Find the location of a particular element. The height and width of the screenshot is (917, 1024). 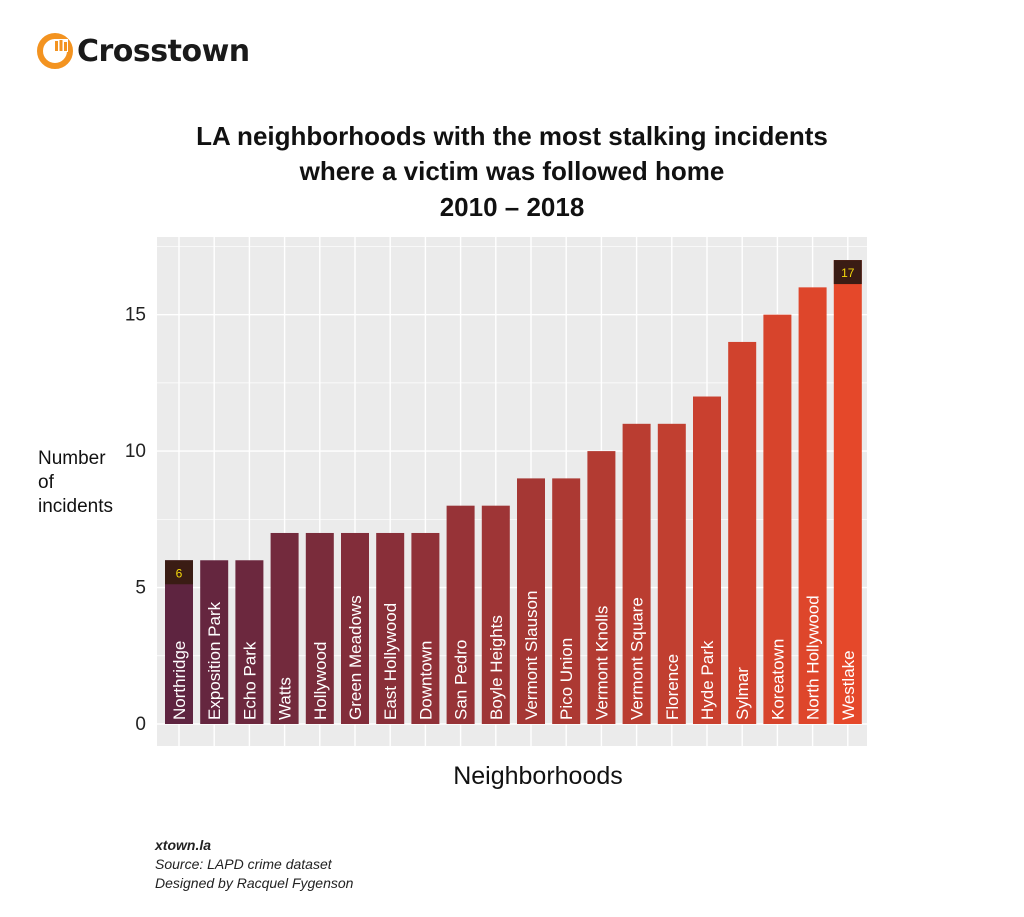

bar-category-label: Koreatown is located at coordinates (777, 679).